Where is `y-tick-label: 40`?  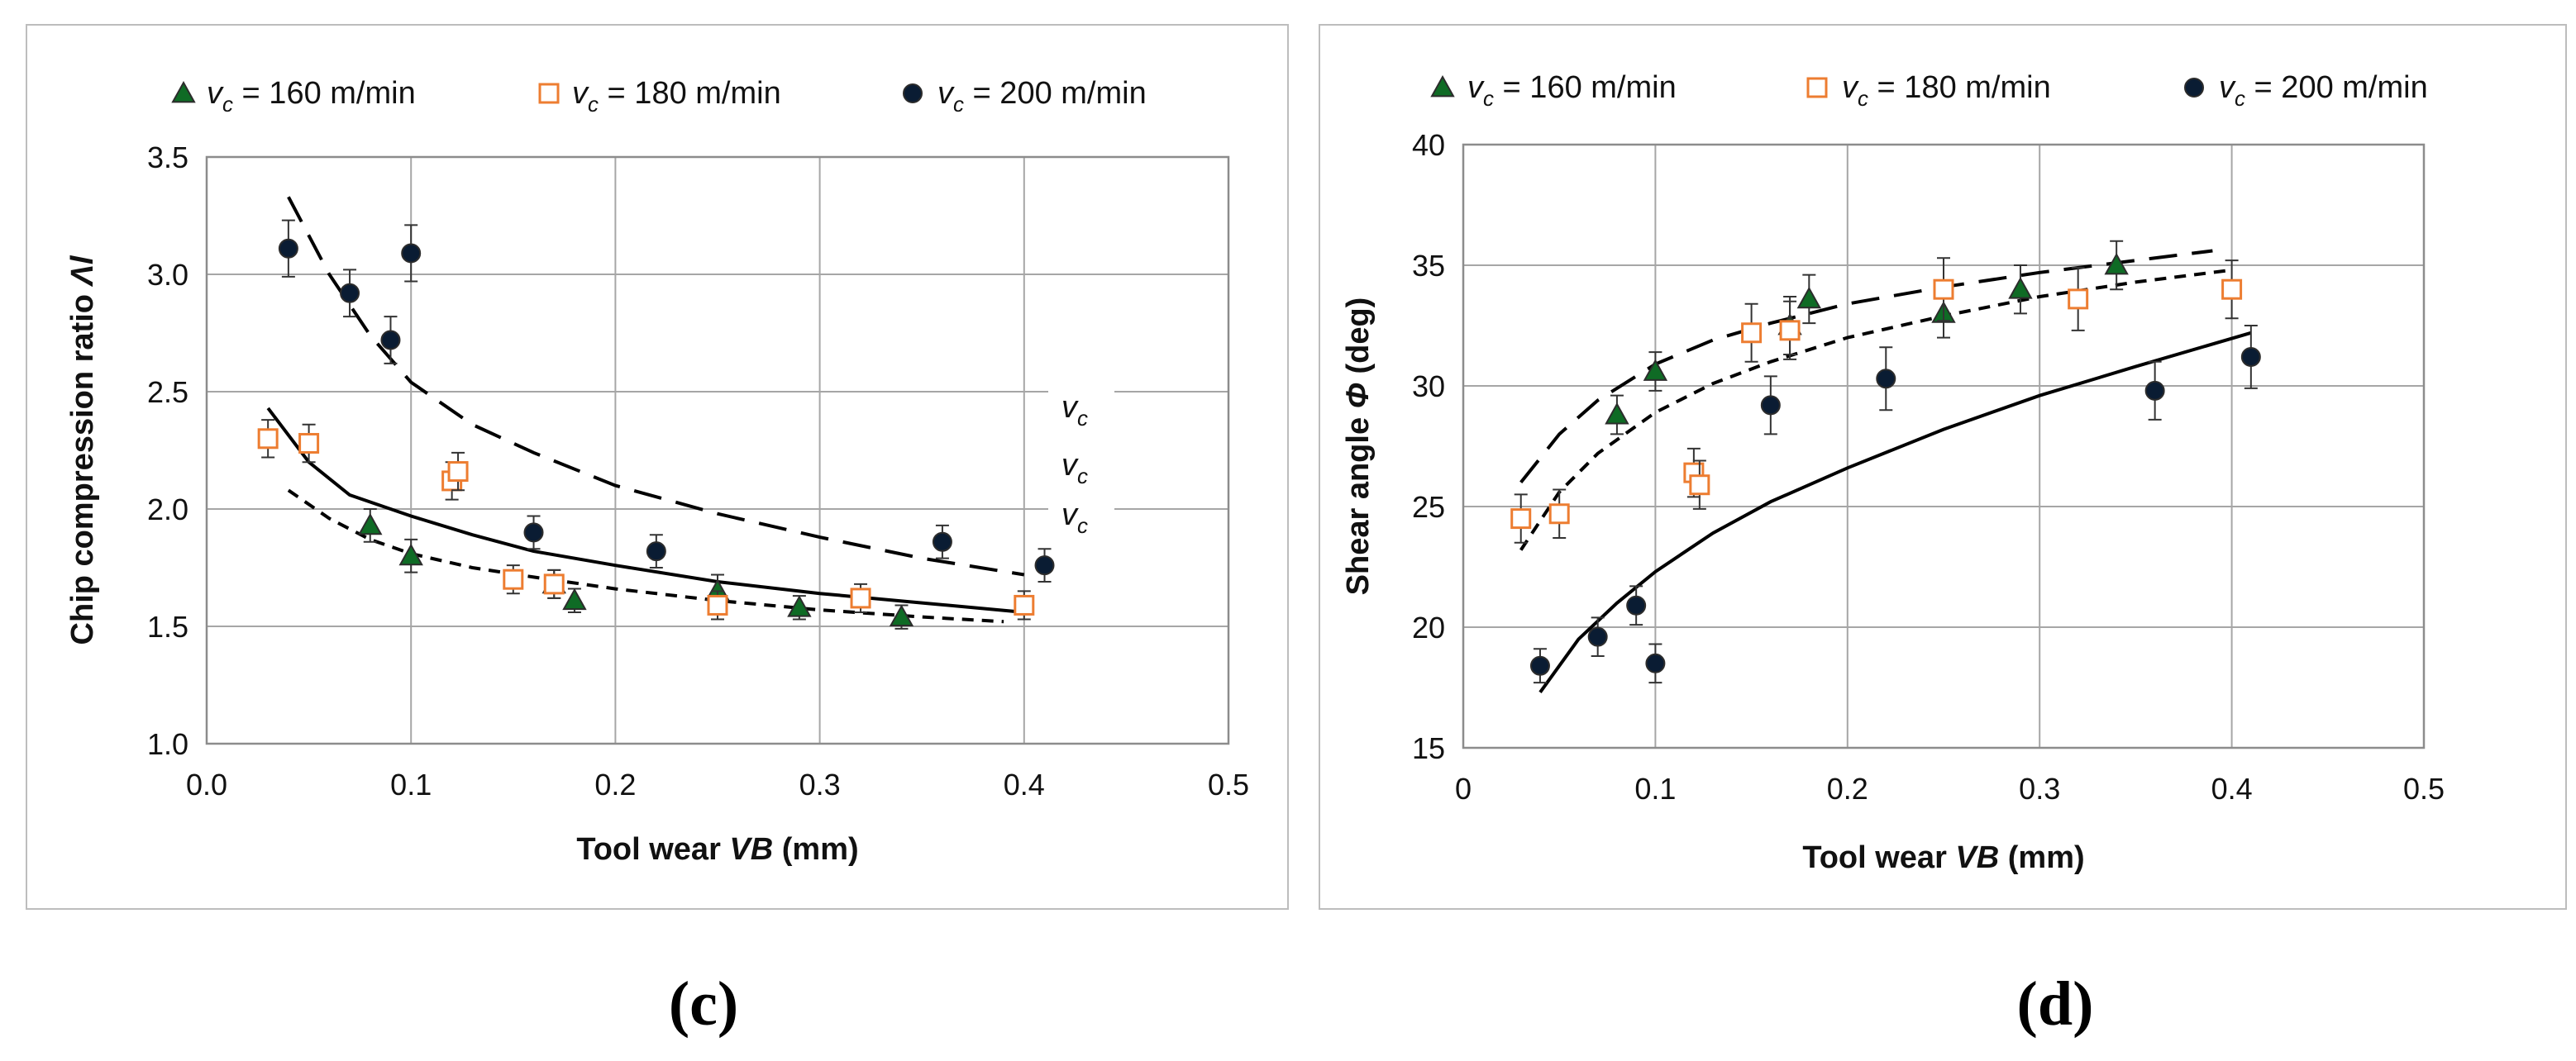 y-tick-label: 40 is located at coordinates (1428, 145).